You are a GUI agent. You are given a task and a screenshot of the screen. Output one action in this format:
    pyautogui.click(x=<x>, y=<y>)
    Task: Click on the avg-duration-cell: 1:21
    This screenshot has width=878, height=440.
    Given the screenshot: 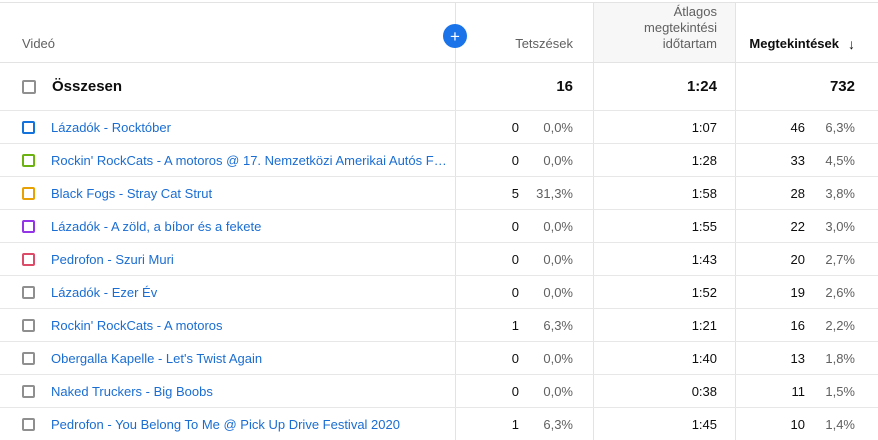 What is the action you would take?
    pyautogui.click(x=664, y=325)
    